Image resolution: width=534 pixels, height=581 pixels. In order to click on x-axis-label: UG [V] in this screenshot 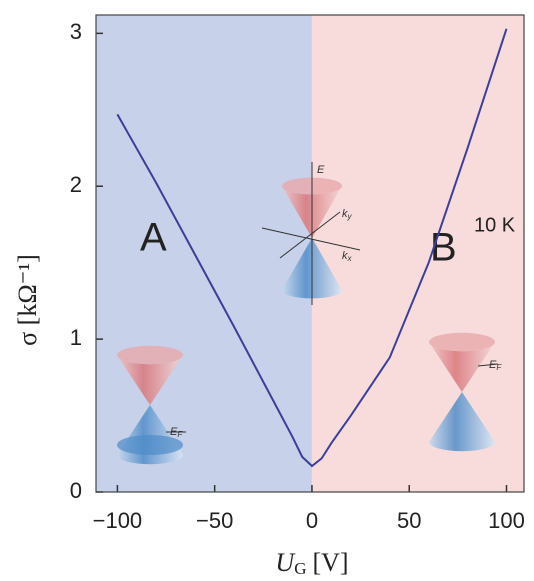, I will do `click(311, 563)`.